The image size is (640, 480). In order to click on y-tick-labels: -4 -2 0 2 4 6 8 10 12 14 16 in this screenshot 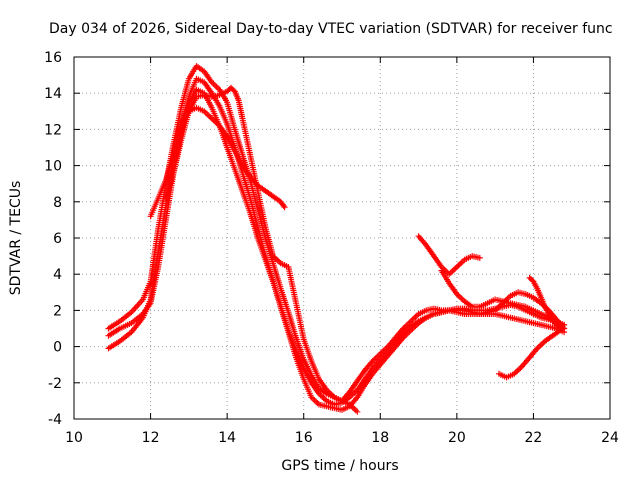, I will do `click(53, 239)`.